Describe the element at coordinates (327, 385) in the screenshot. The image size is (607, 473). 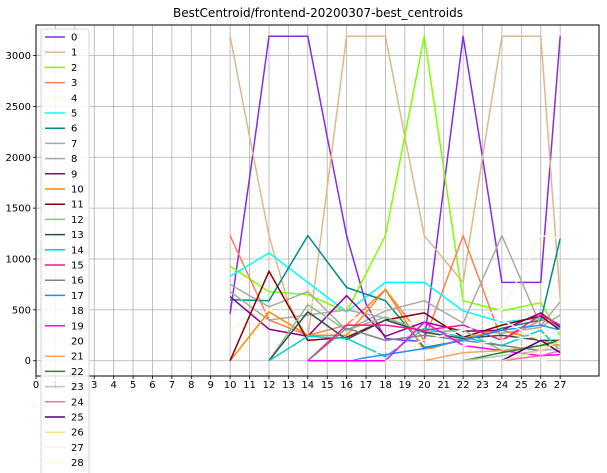
I see `x-tick-label: 15` at that location.